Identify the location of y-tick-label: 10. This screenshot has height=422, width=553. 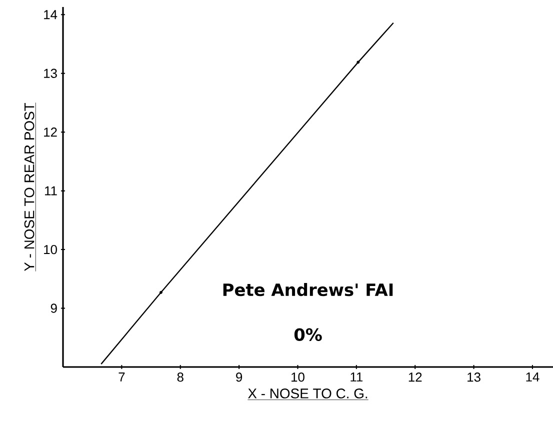
(50, 249).